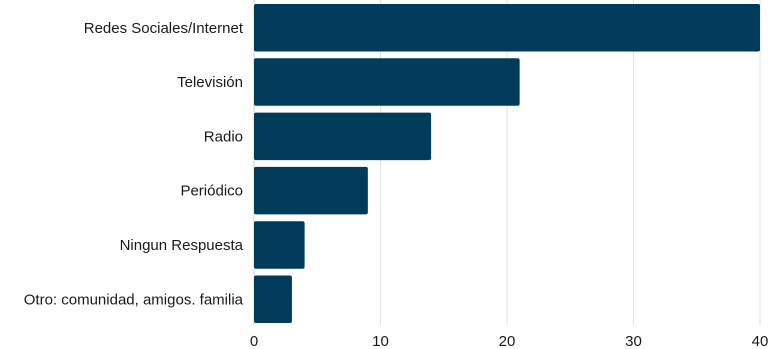 The height and width of the screenshot is (349, 770). What do you see at coordinates (134, 299) in the screenshot?
I see `category-label: Otro: comunidad, amigos. familia` at bounding box center [134, 299].